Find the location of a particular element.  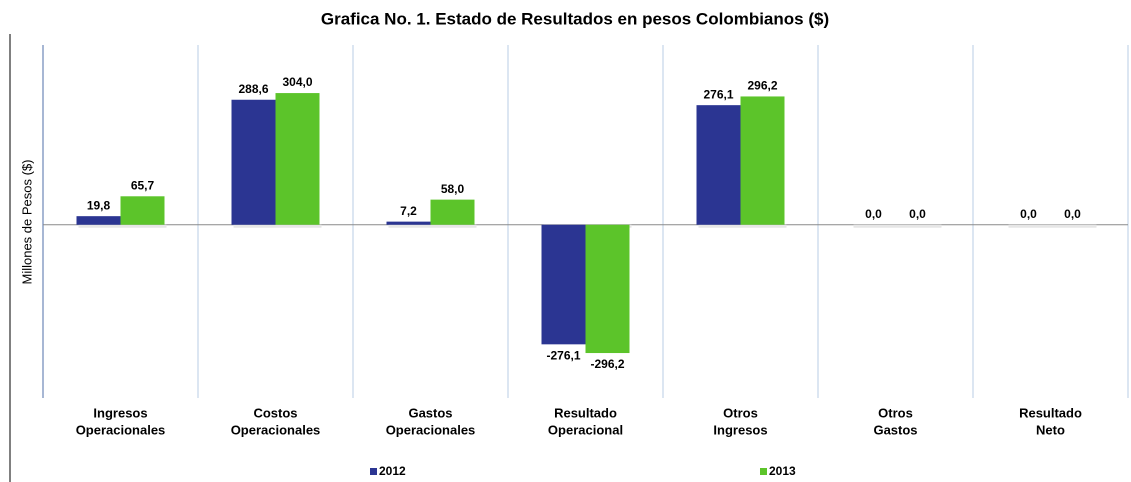

data-label: 65,7 is located at coordinates (143, 185).